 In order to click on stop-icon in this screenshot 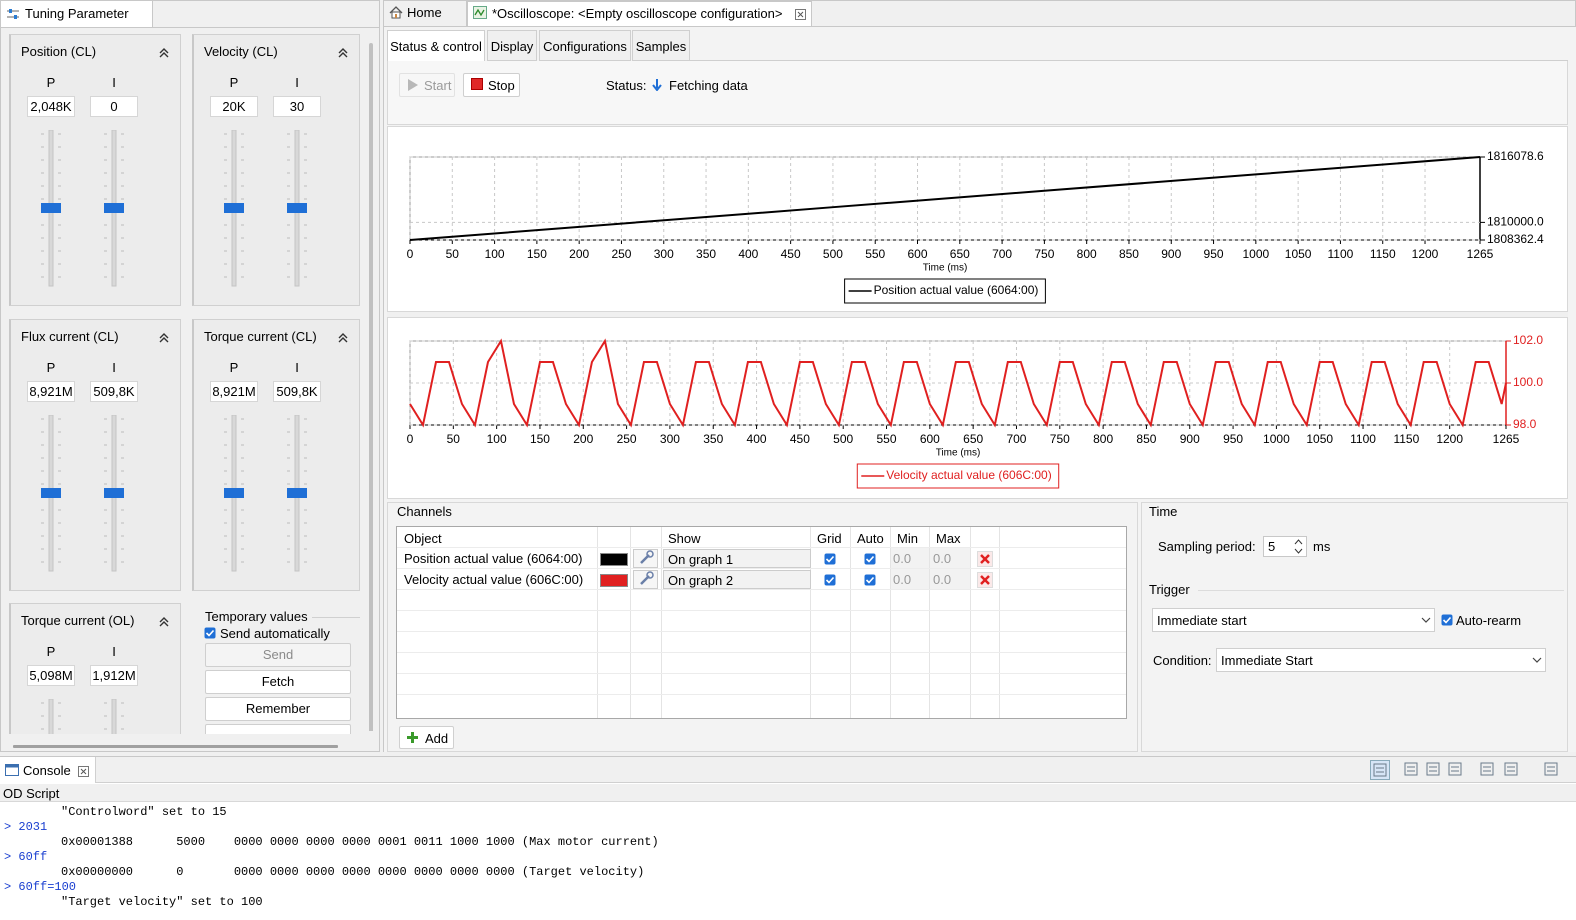, I will do `click(477, 85)`.